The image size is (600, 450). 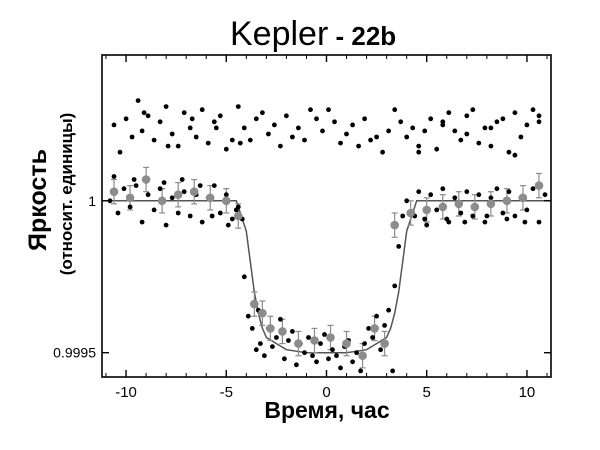 What do you see at coordinates (339, 36) in the screenshot?
I see `title-dash: -` at bounding box center [339, 36].